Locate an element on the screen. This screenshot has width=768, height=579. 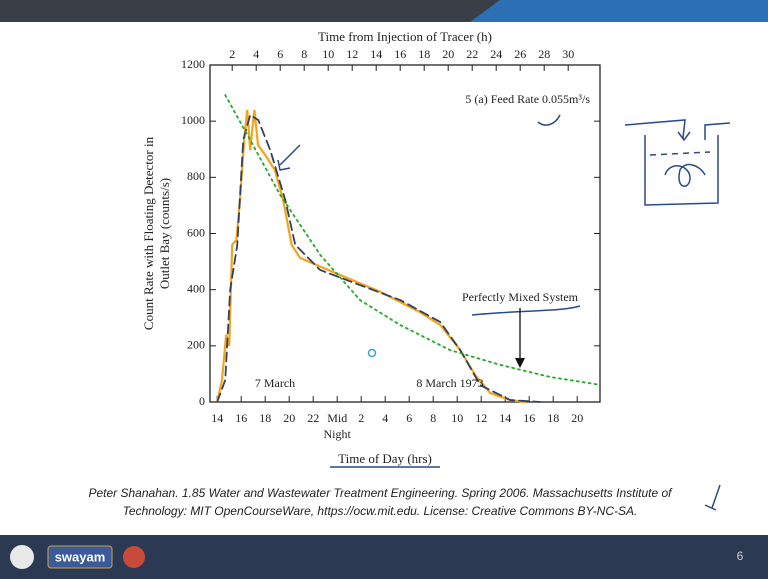
footer-bar is located at coordinates (384, 557).